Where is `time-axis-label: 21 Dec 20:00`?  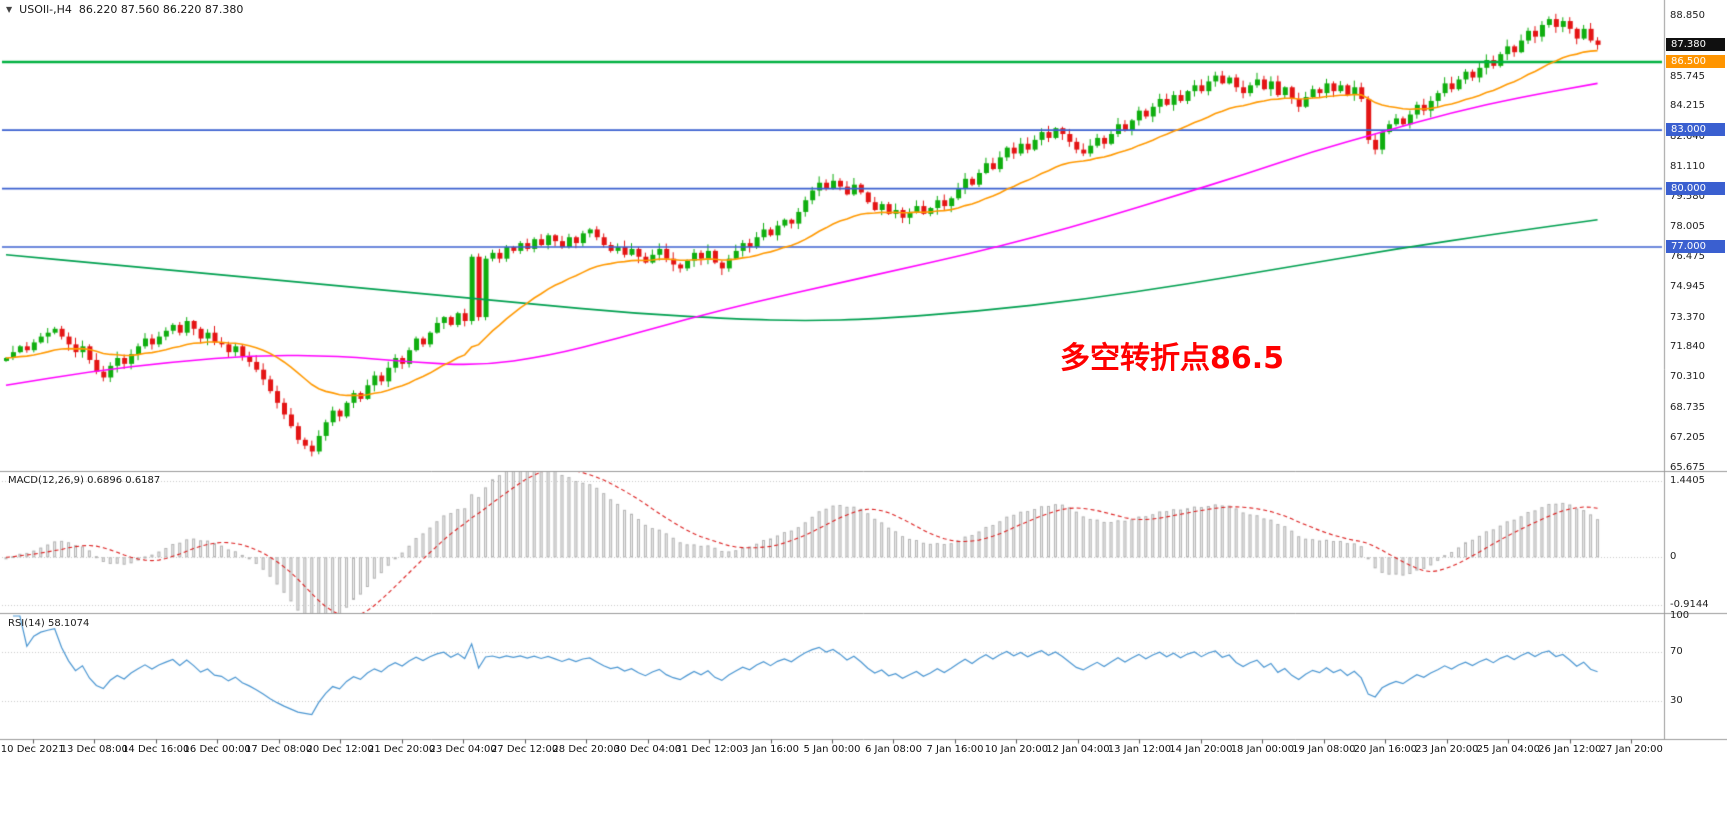 time-axis-label: 21 Dec 20:00 is located at coordinates (401, 749).